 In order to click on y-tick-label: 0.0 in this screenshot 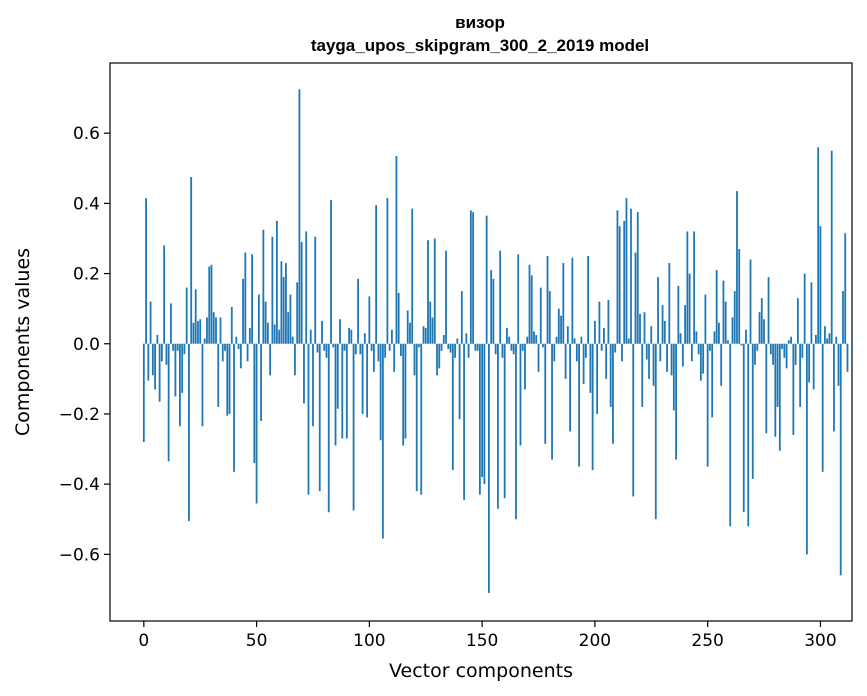, I will do `click(86, 345)`.